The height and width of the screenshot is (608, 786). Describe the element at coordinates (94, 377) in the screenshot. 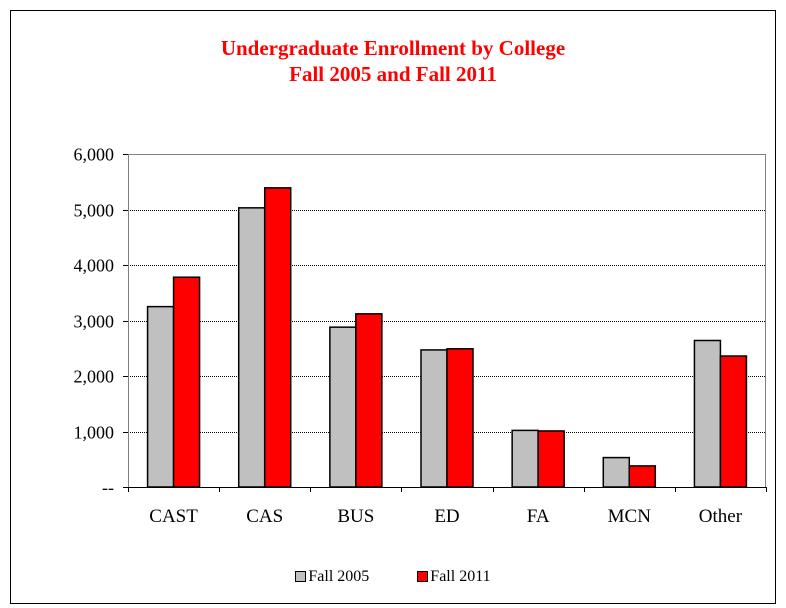

I see `y-tick-label: 2,000` at that location.